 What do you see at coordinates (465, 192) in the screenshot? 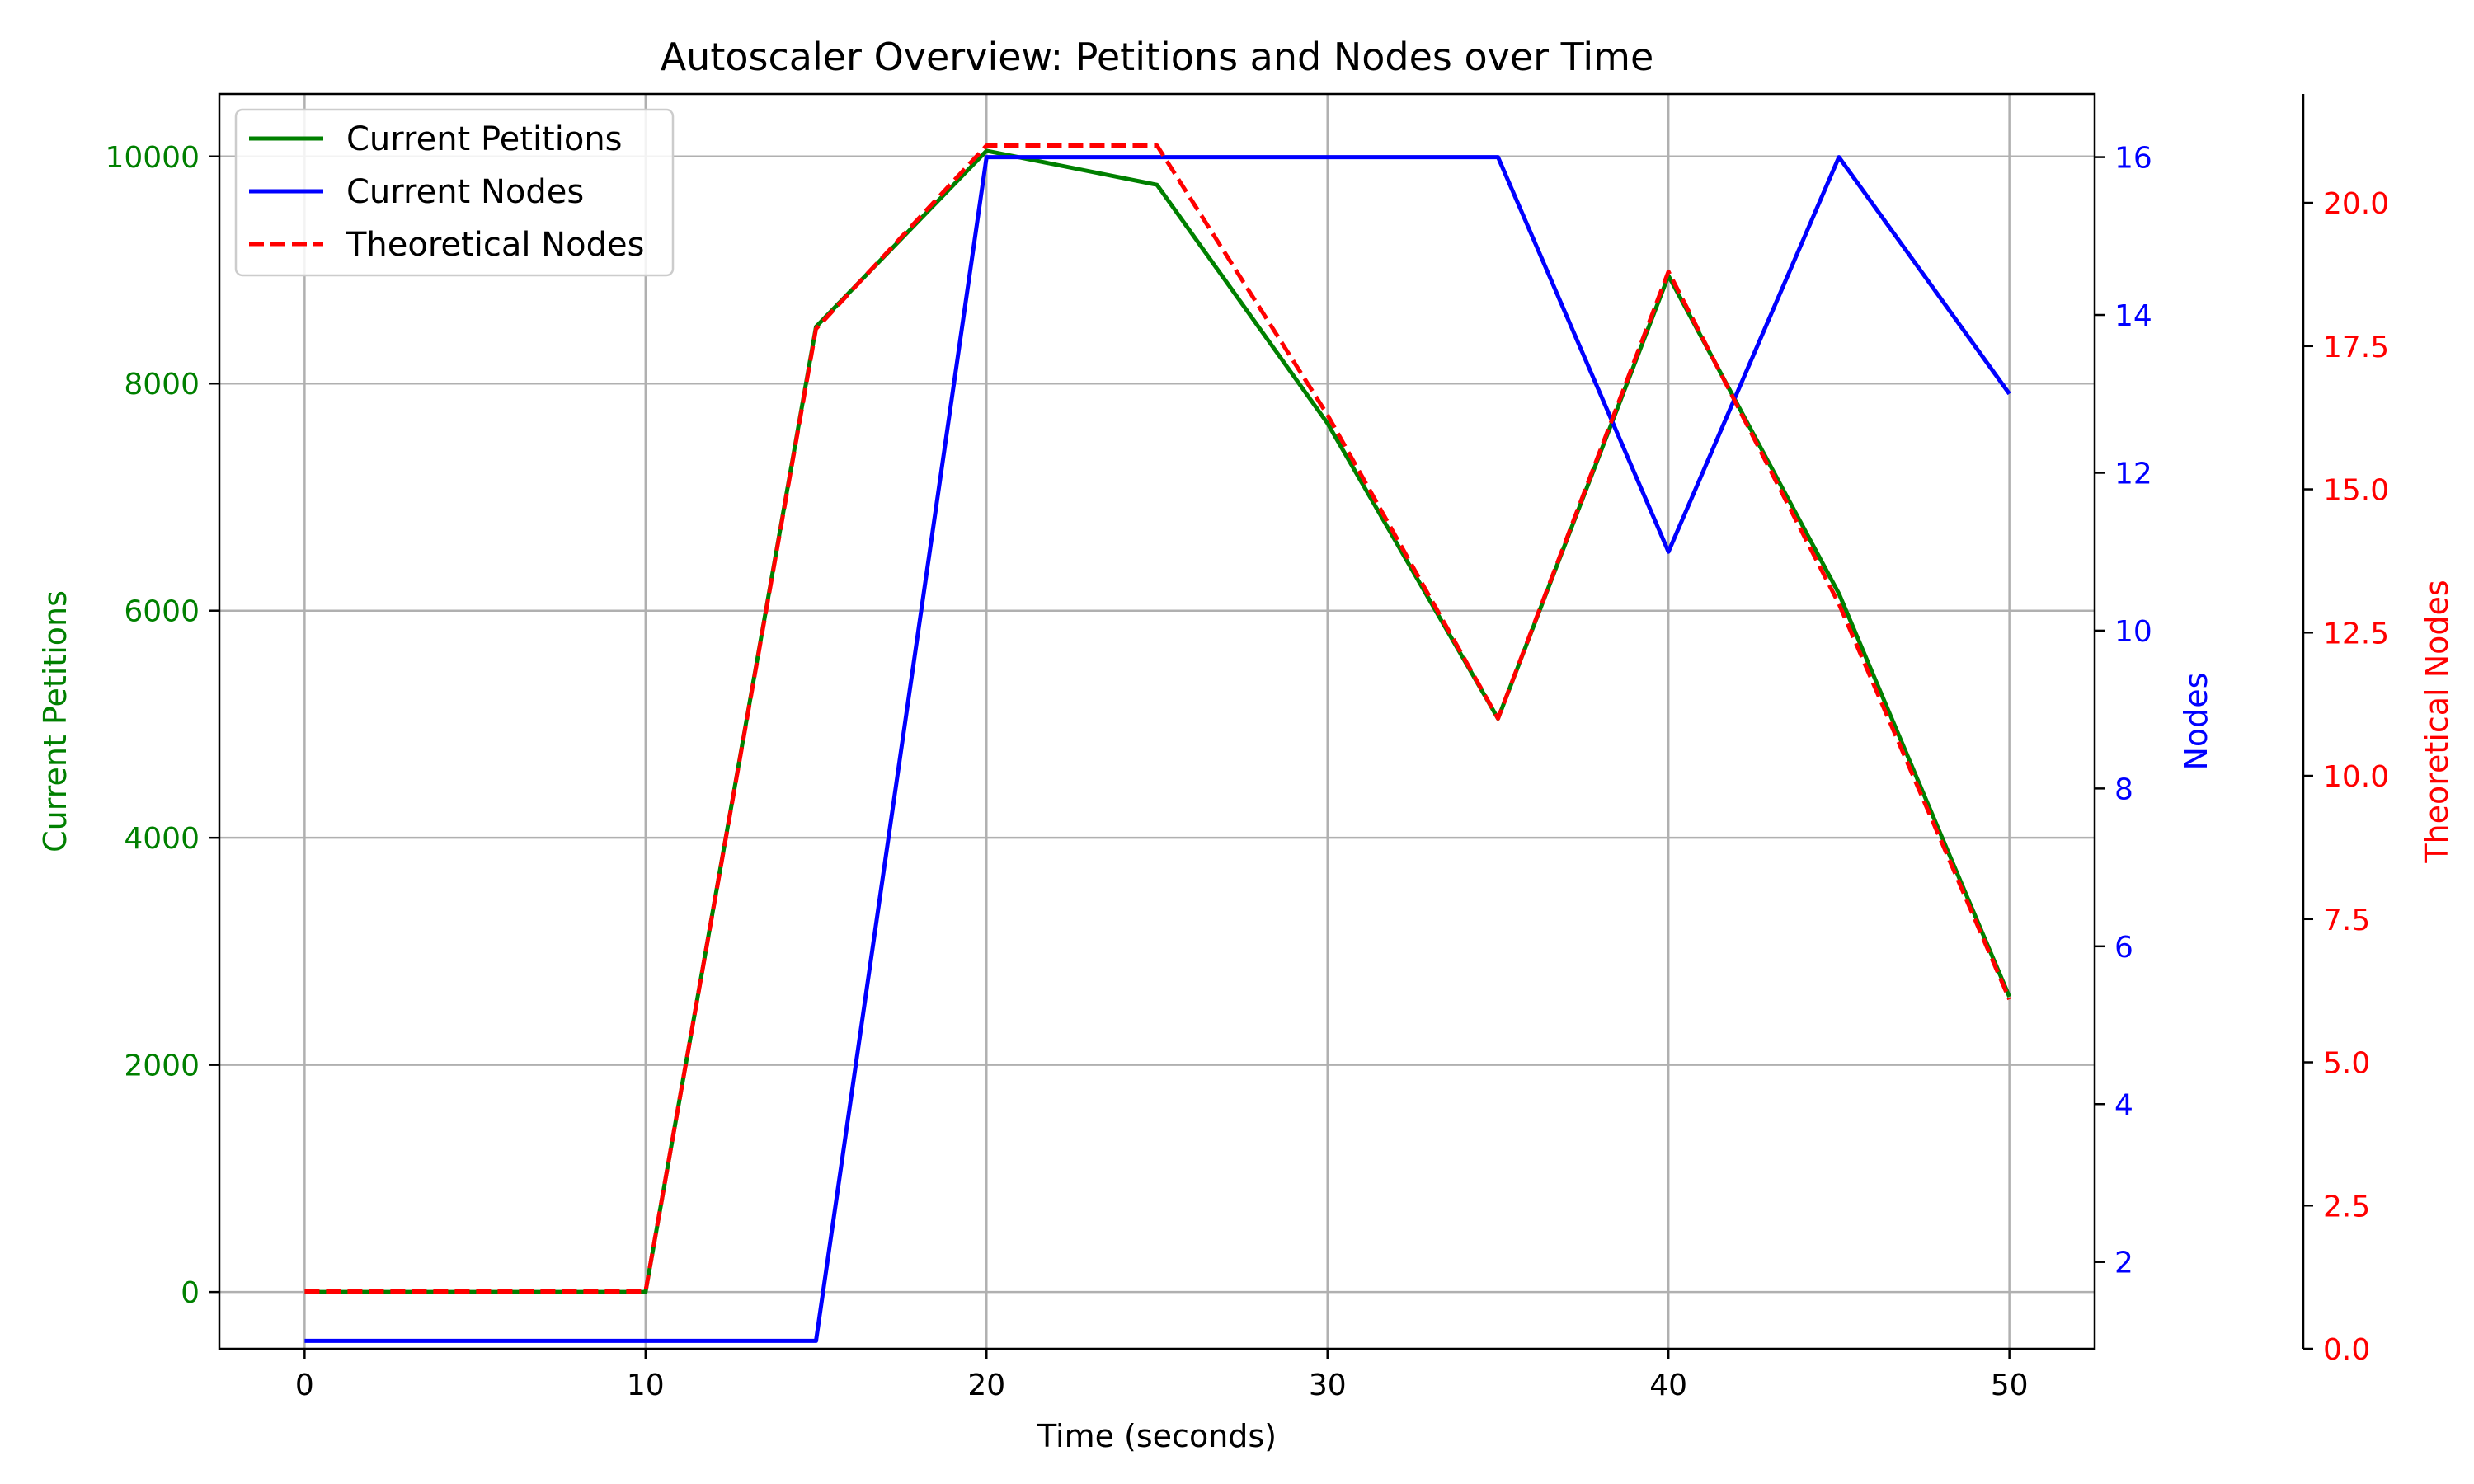
I see `legend-label: Current Nodes` at bounding box center [465, 192].